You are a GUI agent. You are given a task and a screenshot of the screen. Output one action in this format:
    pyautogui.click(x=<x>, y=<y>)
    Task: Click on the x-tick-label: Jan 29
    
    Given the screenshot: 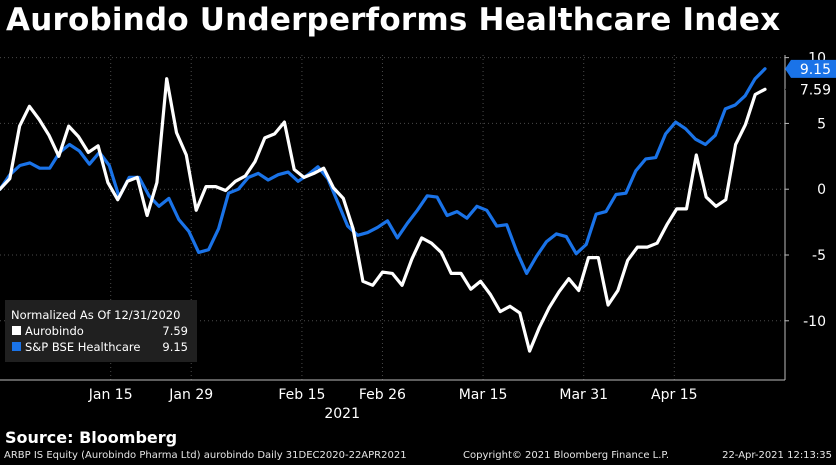 What is the action you would take?
    pyautogui.click(x=190, y=395)
    